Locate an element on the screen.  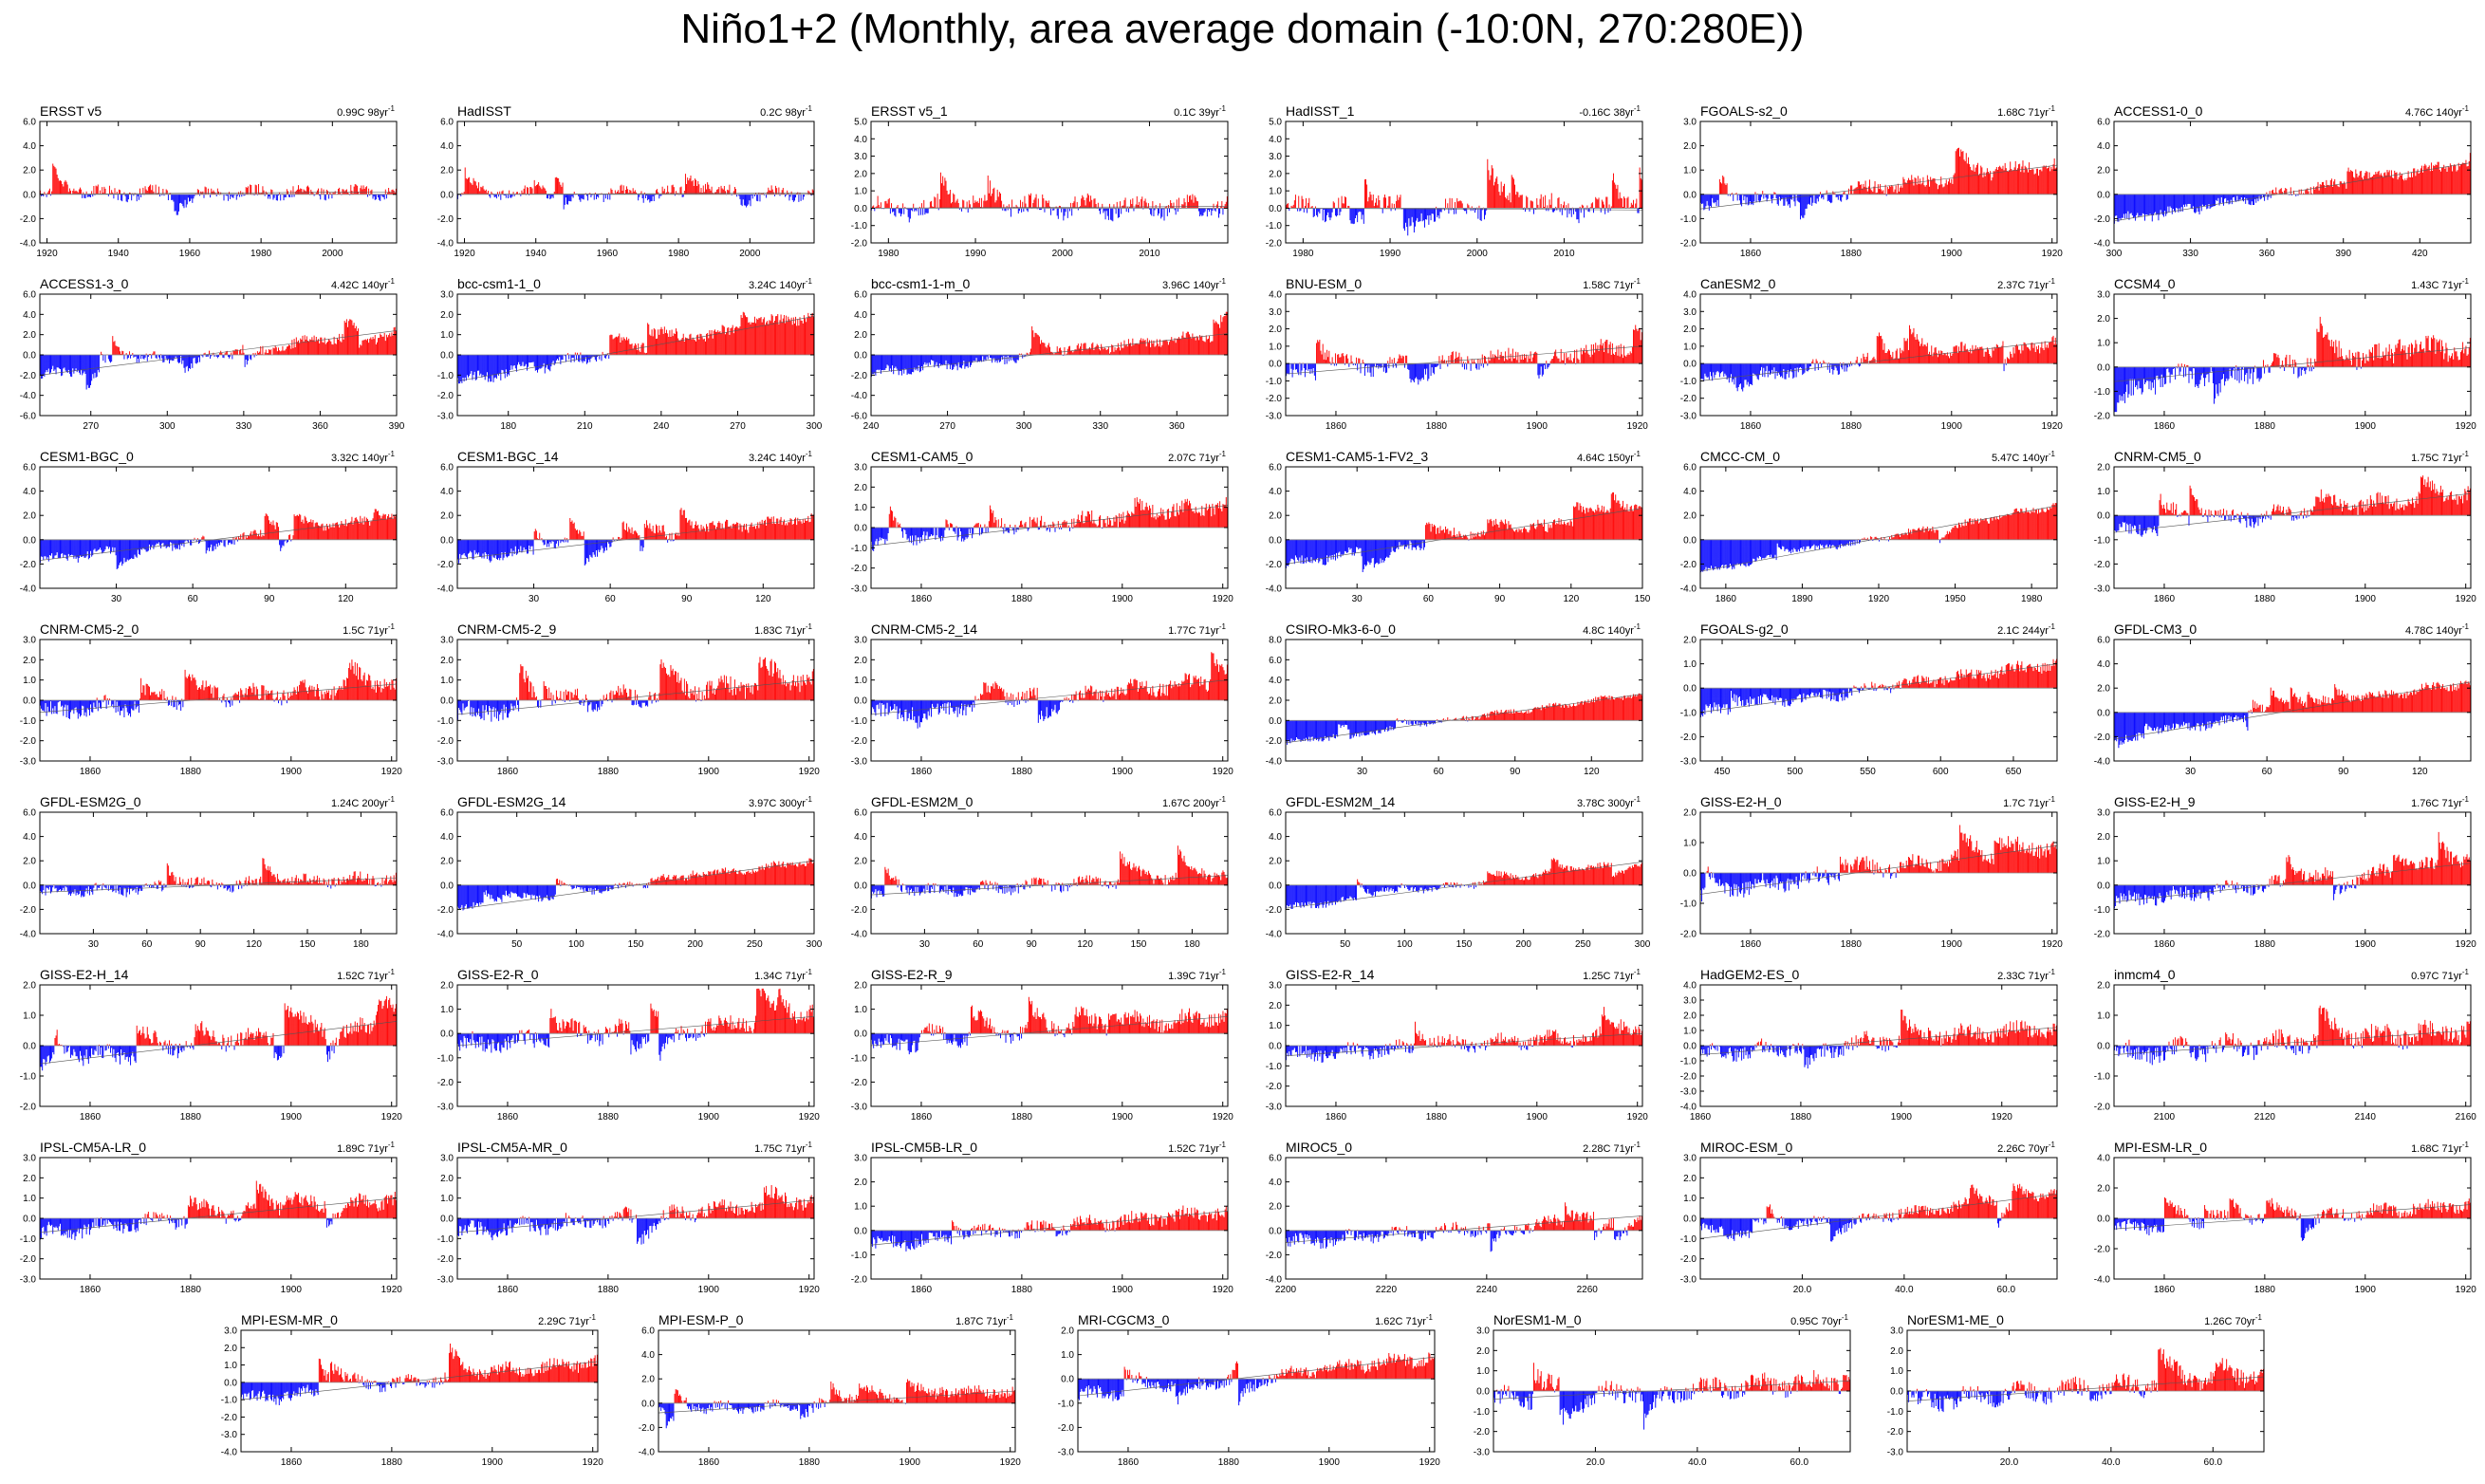
panel-stat: 1.68C 71yr-1 is located at coordinates (2026, 112).